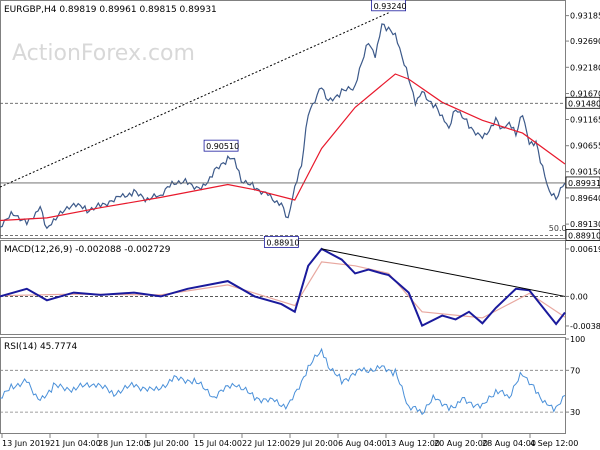  I want to click on price-tick-label: 0.90150, so click(585, 172).